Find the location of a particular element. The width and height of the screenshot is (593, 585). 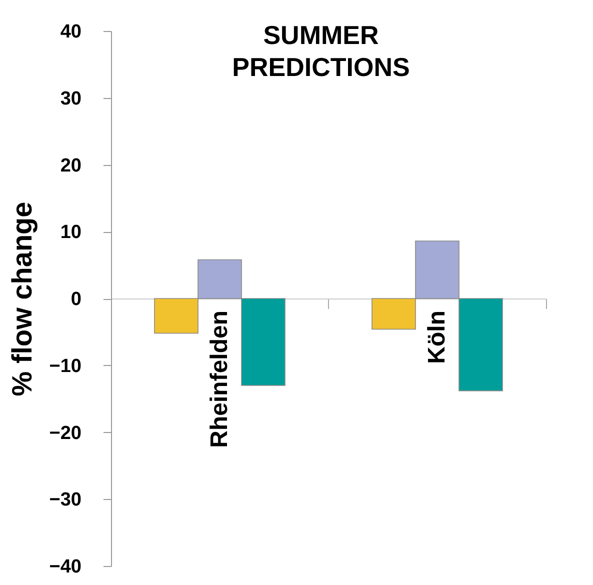

y-tick-label: 10 is located at coordinates (71, 233).